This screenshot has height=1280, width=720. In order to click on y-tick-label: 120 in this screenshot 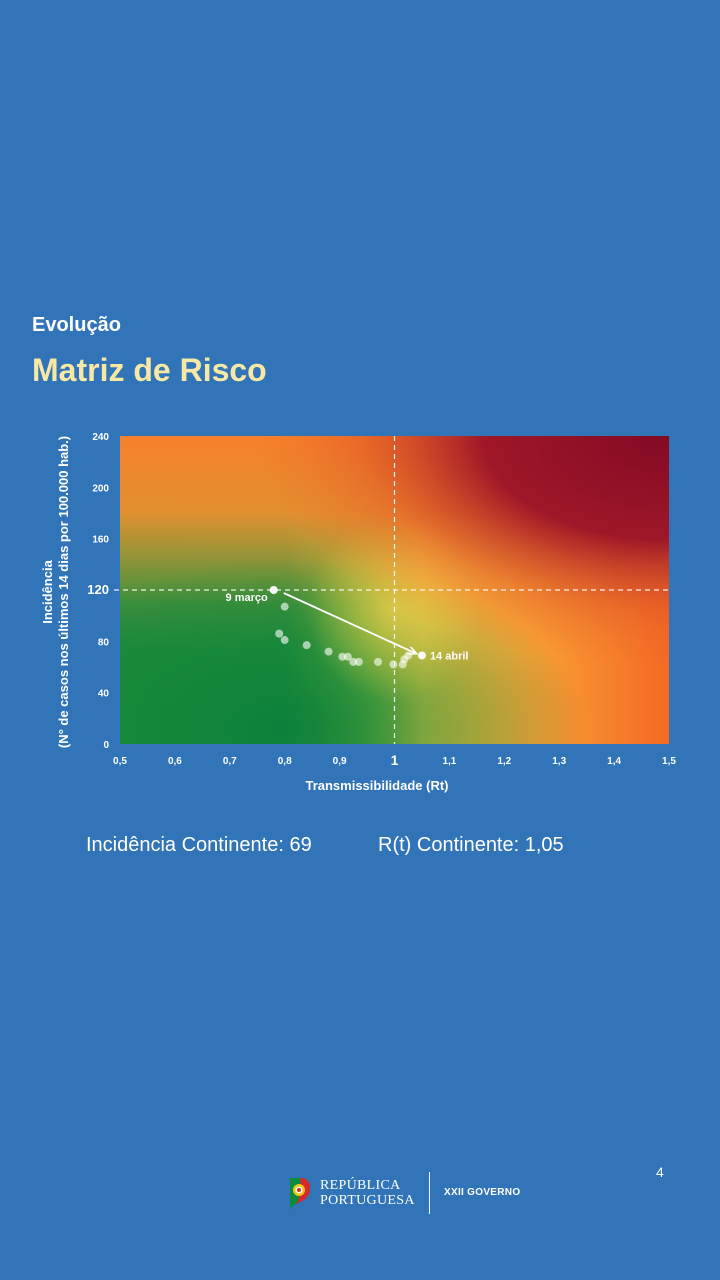, I will do `click(98, 589)`.